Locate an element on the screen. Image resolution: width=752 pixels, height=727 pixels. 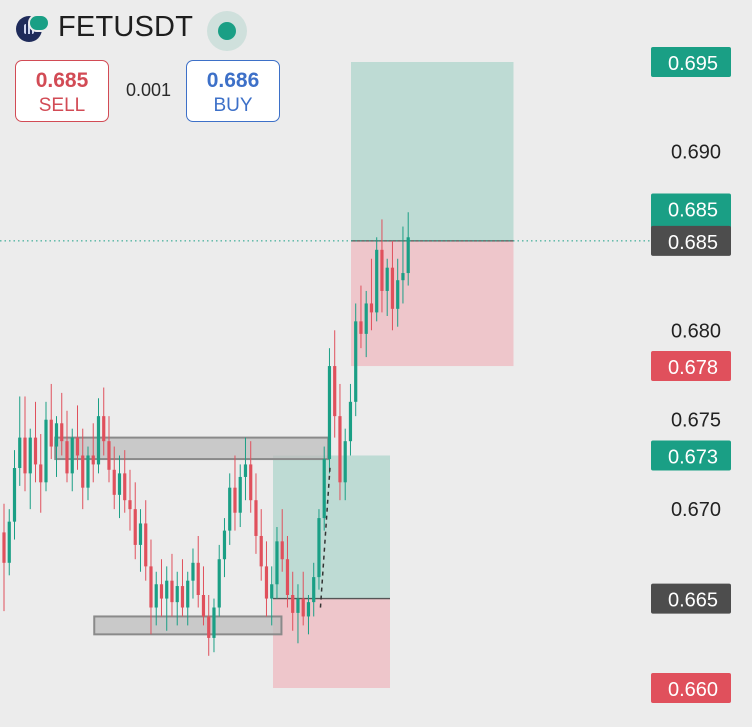
price-tag-label: 0.695 is located at coordinates (693, 64).